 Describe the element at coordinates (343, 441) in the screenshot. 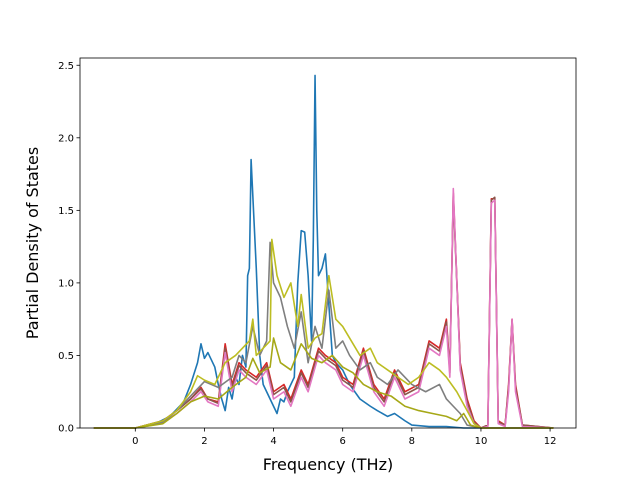

I see `x-tick-label: 6` at that location.